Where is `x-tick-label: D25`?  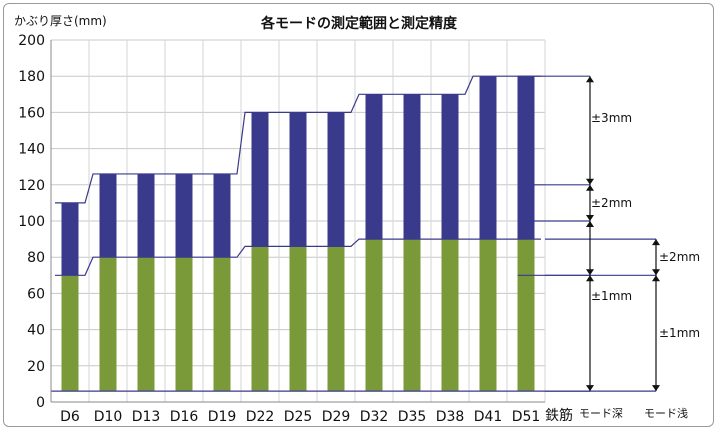 x-tick-label: D25 is located at coordinates (298, 417).